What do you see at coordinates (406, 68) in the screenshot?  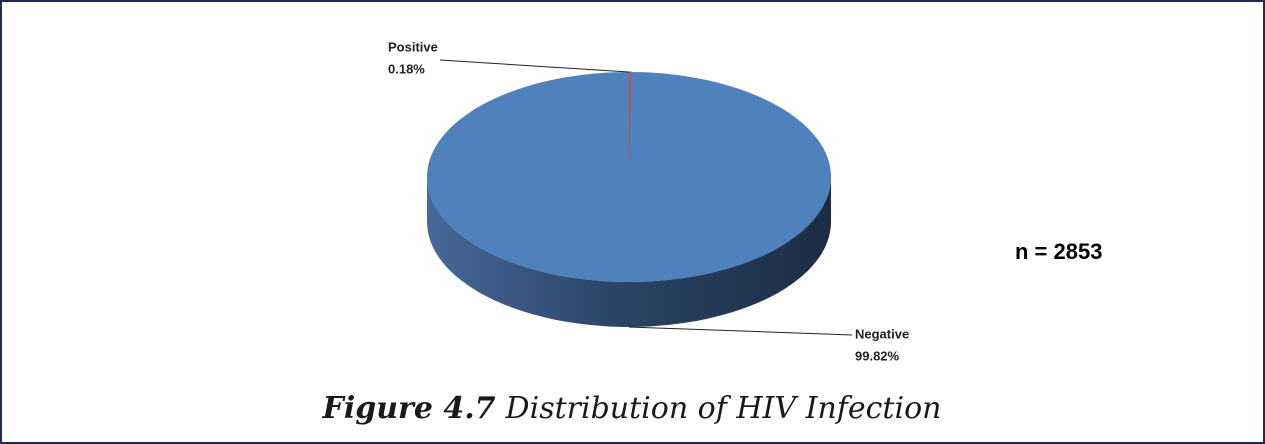 I see `slice-value-label: 0.18%` at bounding box center [406, 68].